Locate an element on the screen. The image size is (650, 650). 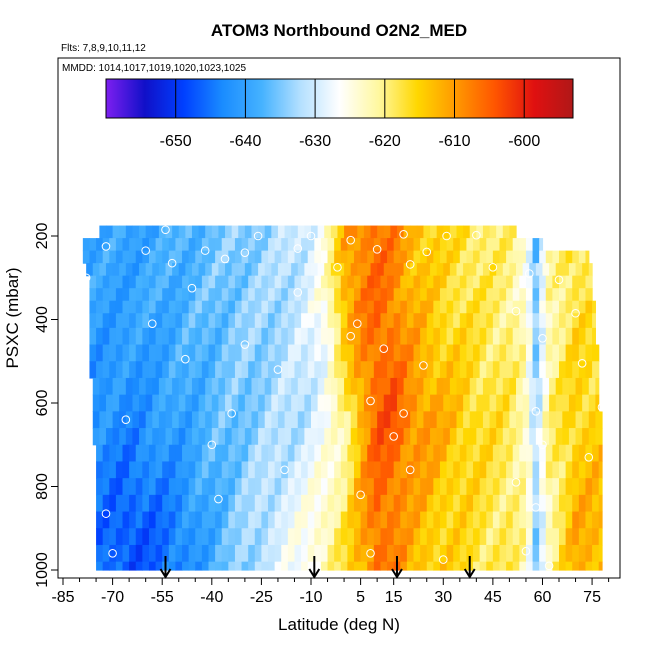
colorbar is located at coordinates (339, 98).